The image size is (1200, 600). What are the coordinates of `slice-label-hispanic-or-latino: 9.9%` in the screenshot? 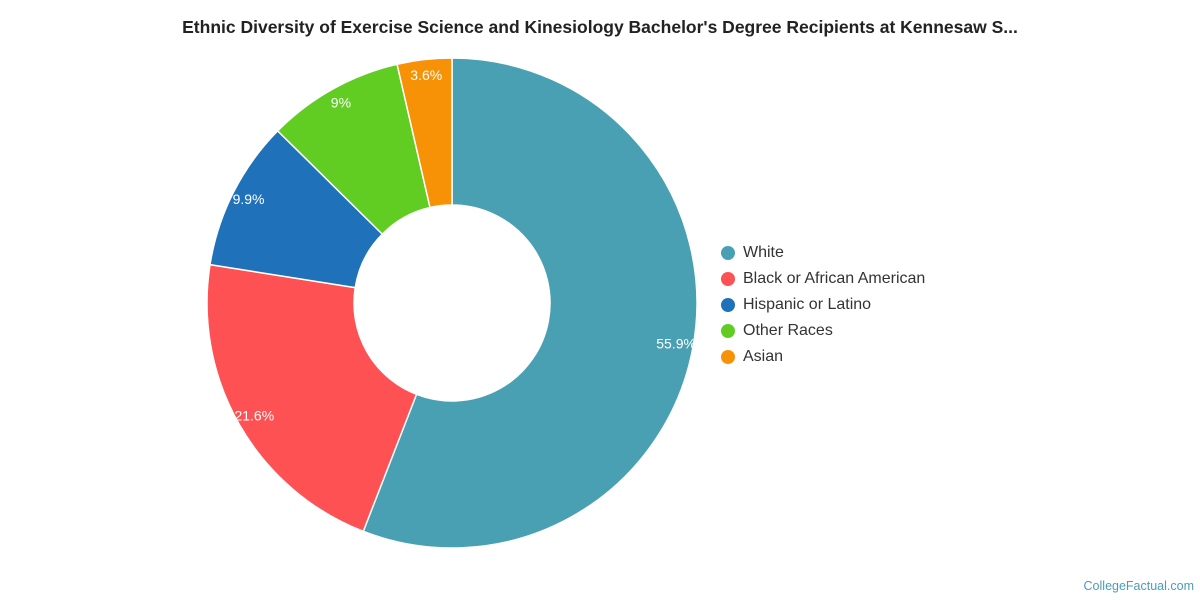 It's located at (249, 199).